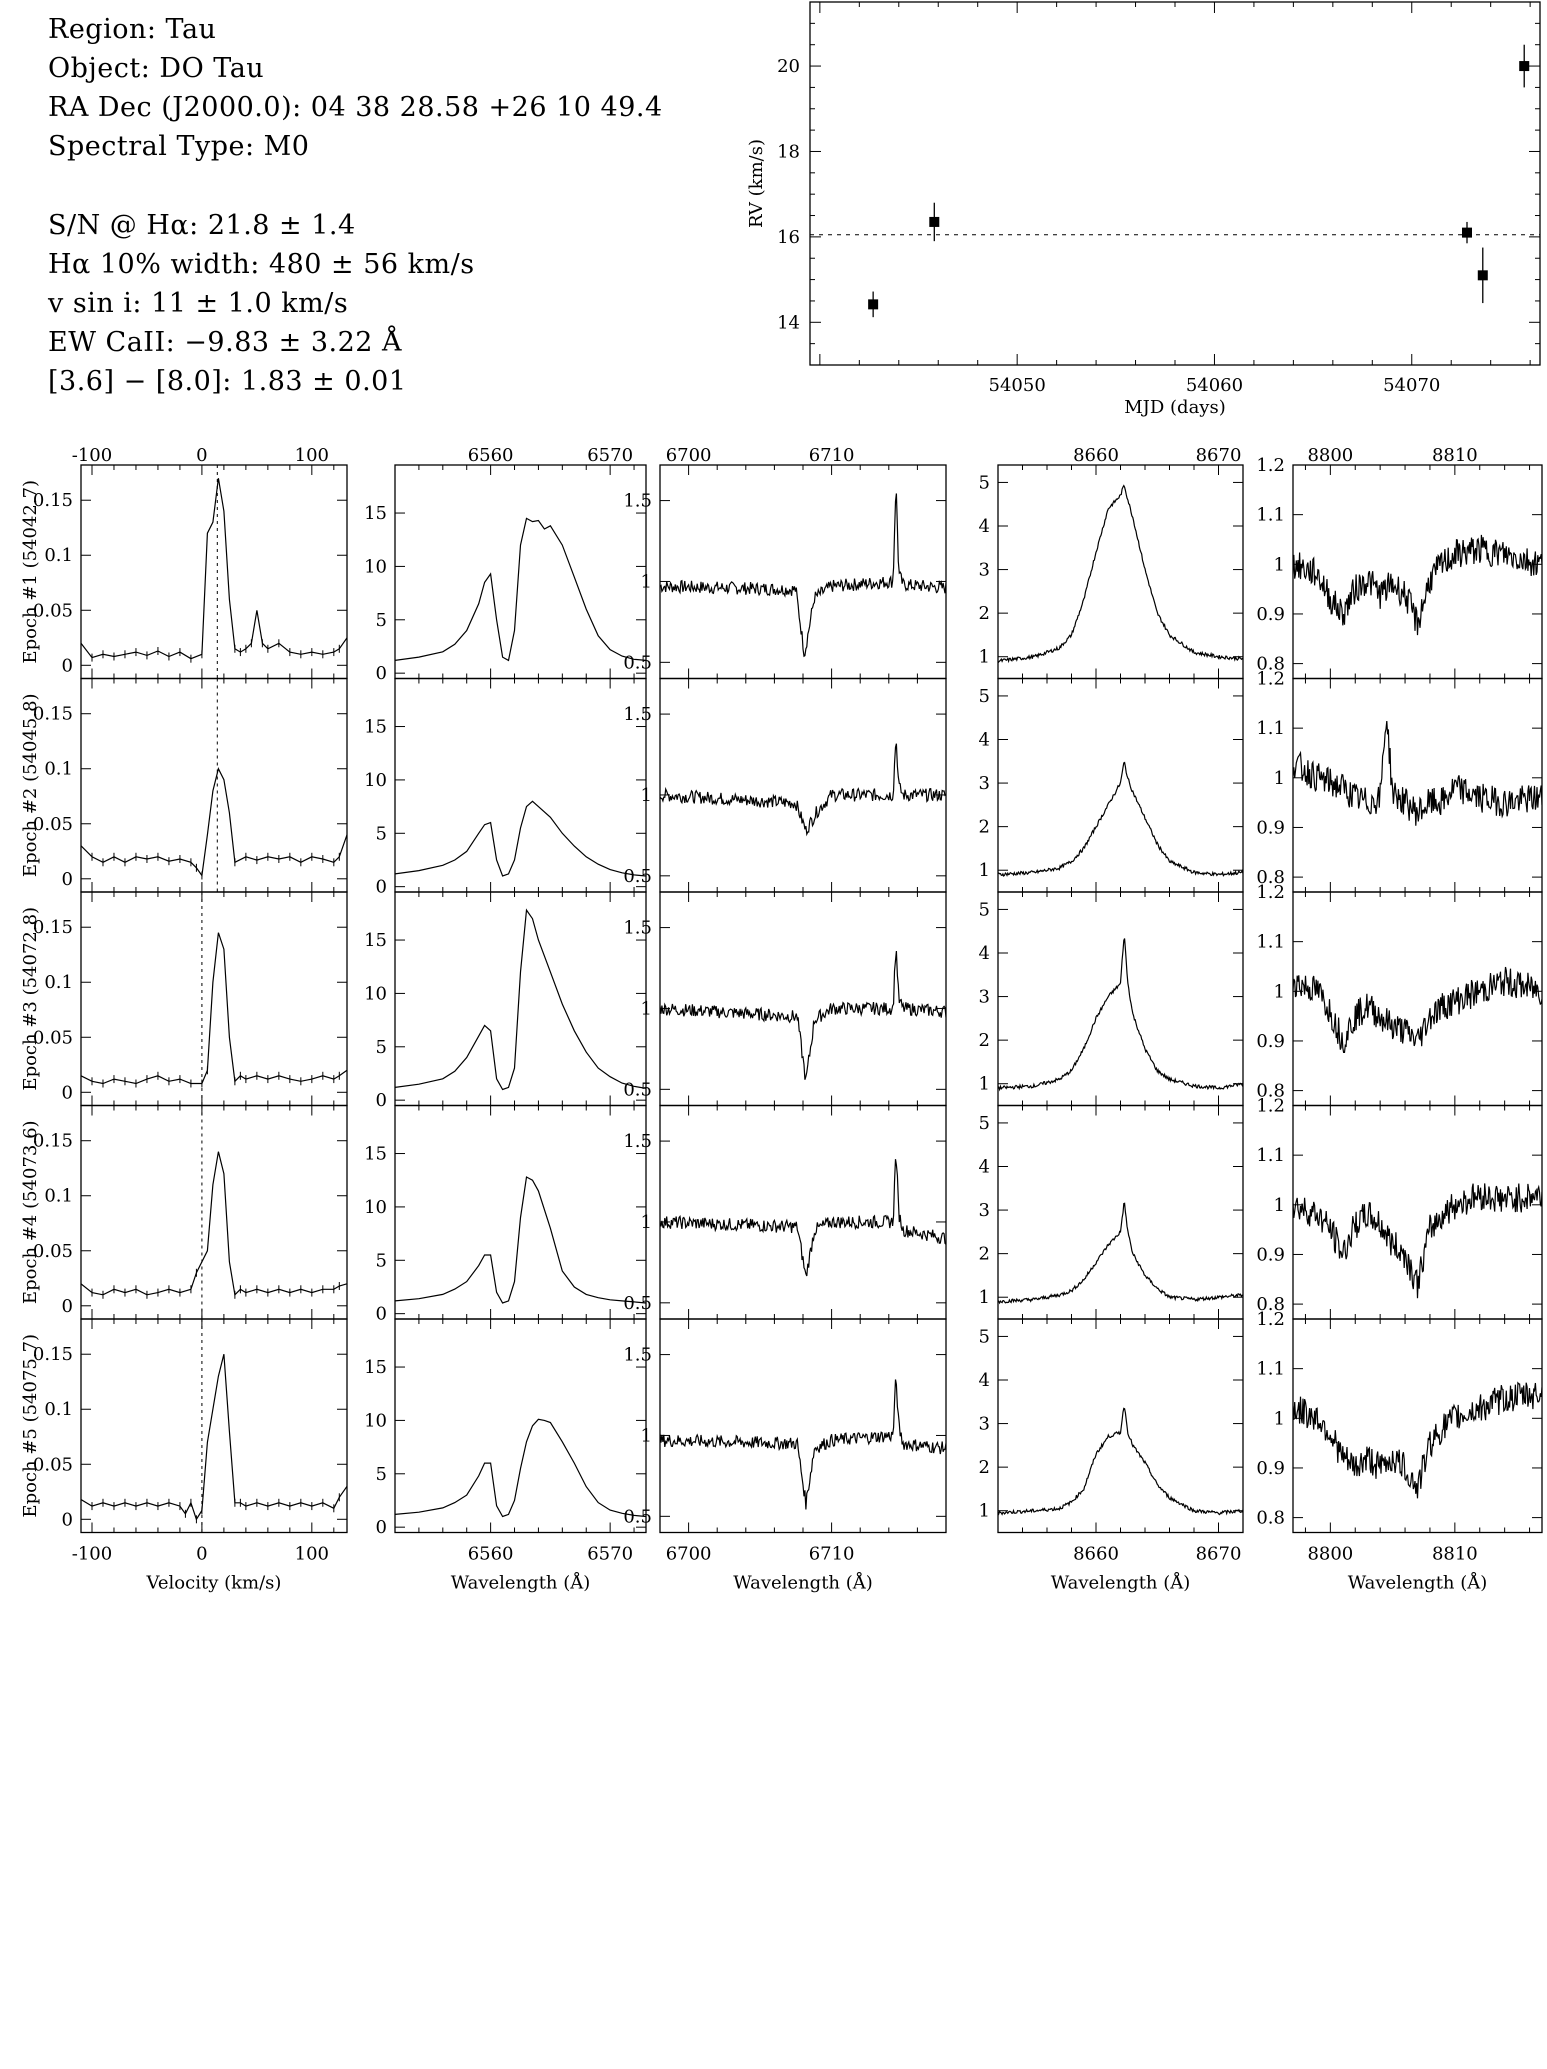 Image resolution: width=1547 pixels, height=2069 pixels. Describe the element at coordinates (689, 455) in the screenshot. I see `column-top-tick-label: 6700` at that location.